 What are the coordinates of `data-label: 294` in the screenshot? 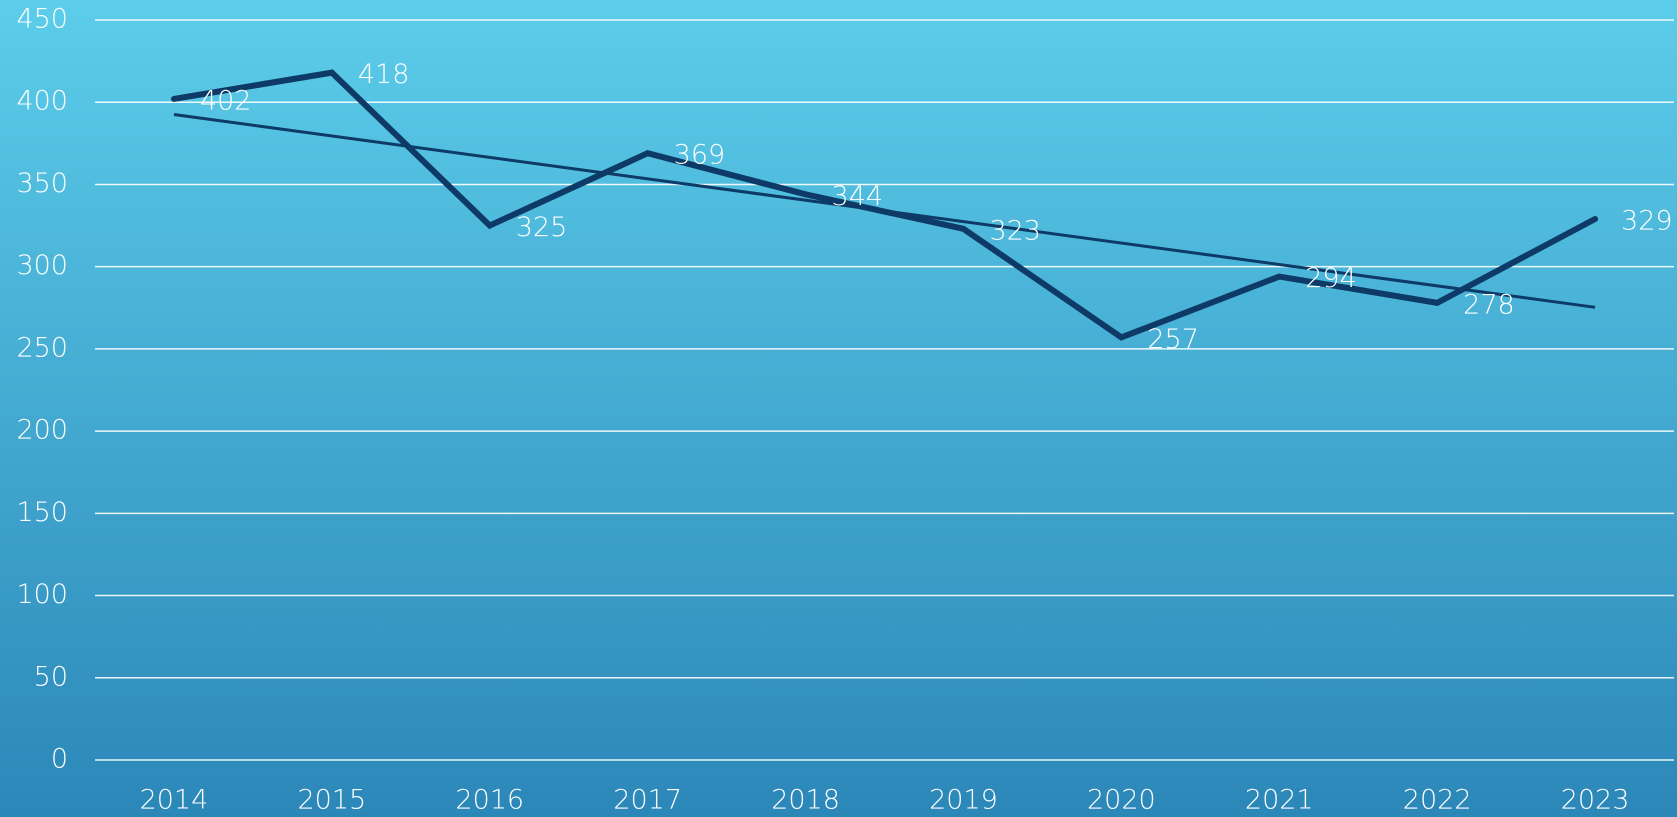 It's located at (1331, 278).